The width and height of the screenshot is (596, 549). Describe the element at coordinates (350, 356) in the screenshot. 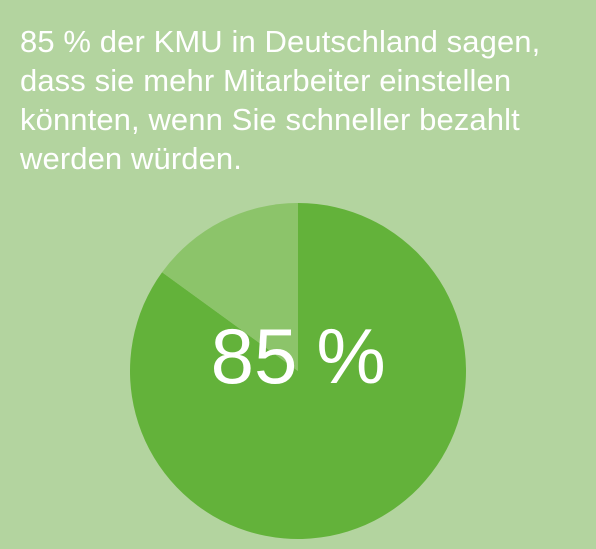

I see `center-value-unit: %` at that location.